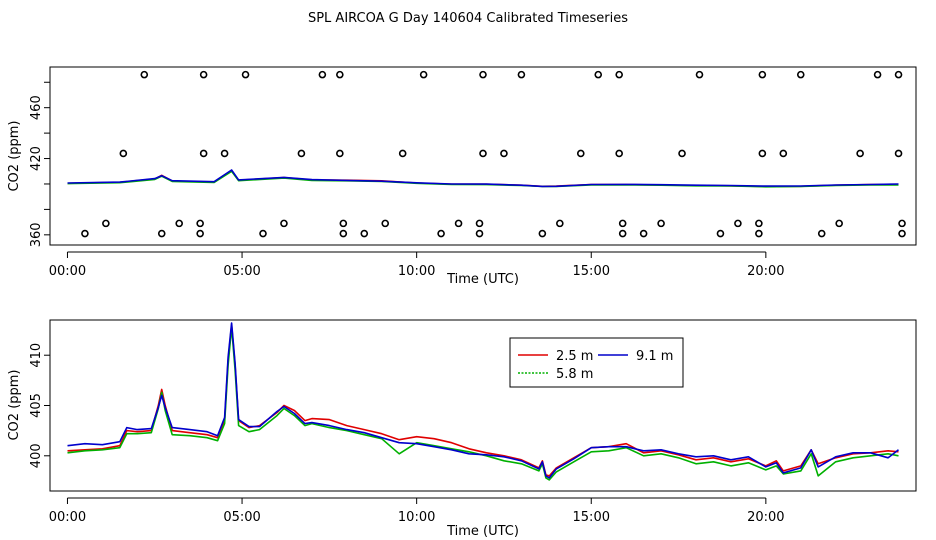 The width and height of the screenshot is (936, 540). Describe the element at coordinates (765, 517) in the screenshot. I see `bottom-x-tick-label: 20:00` at that location.